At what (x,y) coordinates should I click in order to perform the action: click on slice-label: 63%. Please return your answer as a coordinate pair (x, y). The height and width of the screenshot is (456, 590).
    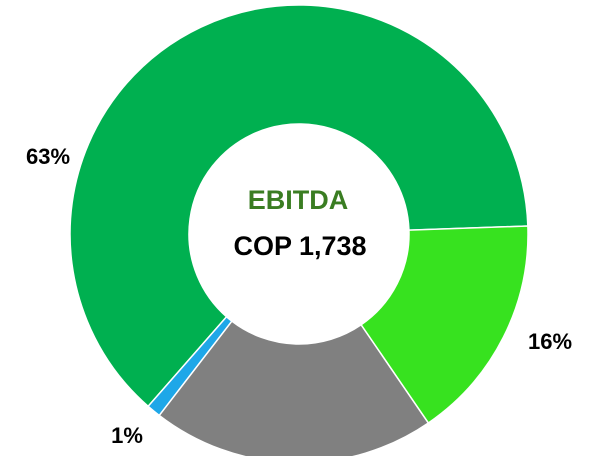
    Looking at the image, I should click on (48, 156).